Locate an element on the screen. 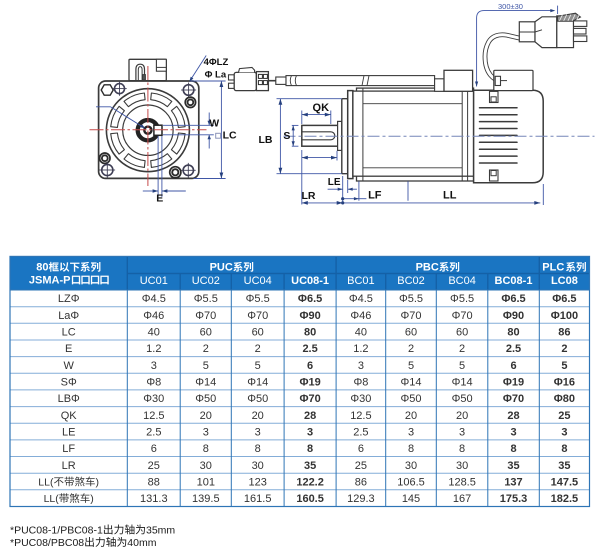 The image size is (600, 551). svg-text: 101 is located at coordinates (206, 482).